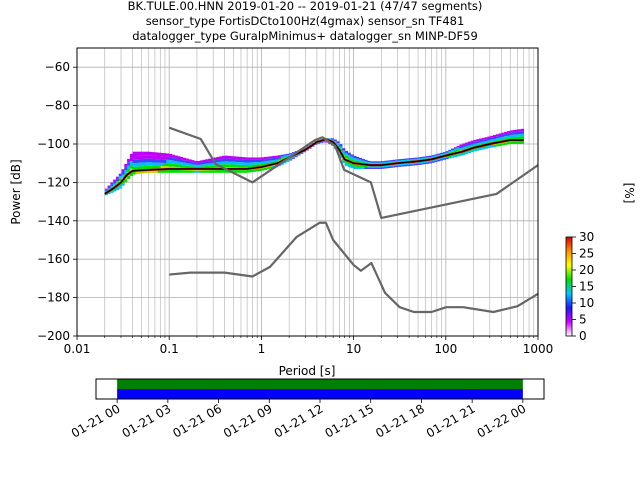 The height and width of the screenshot is (480, 640). I want to click on colorbar-tick-label: 25, so click(586, 254).